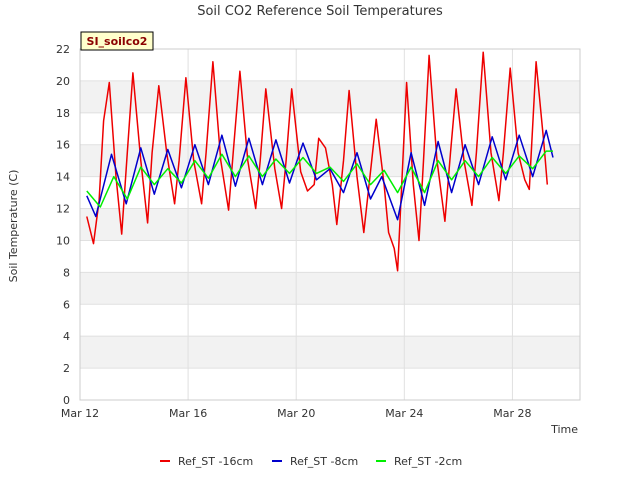  I want to click on y-tick-label: 14, so click(63, 177).